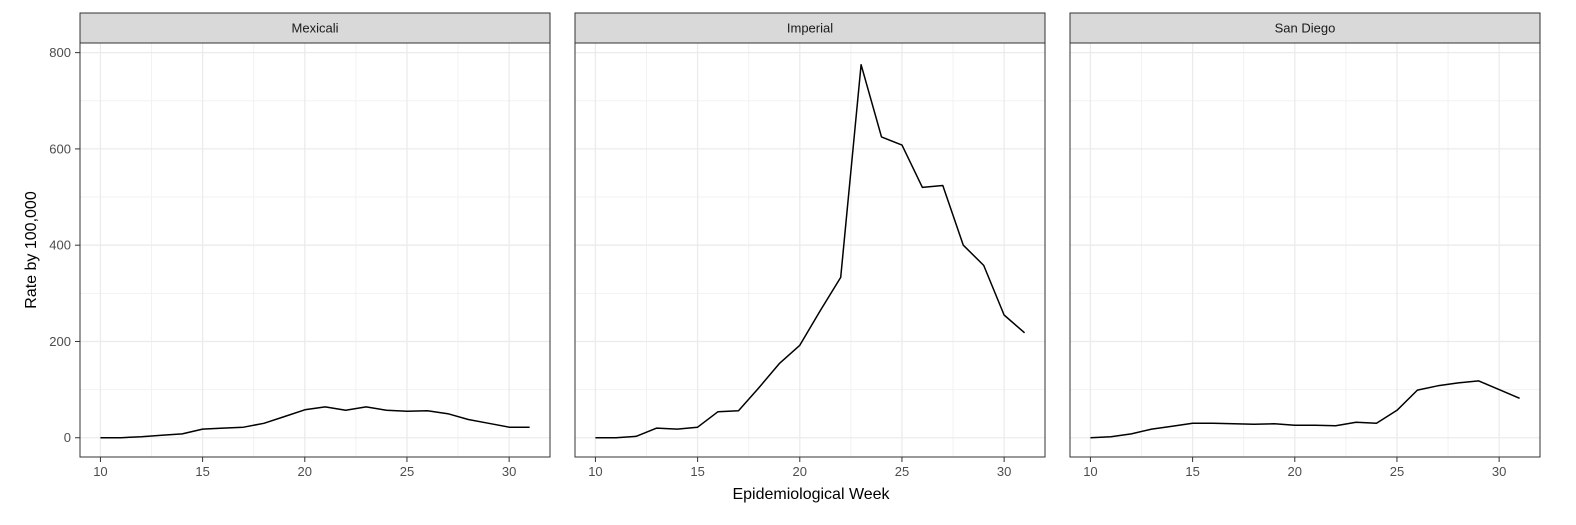 This screenshot has width=1576, height=525. Describe the element at coordinates (31, 250) in the screenshot. I see `y-axis-title: Rate by 100,000` at that location.